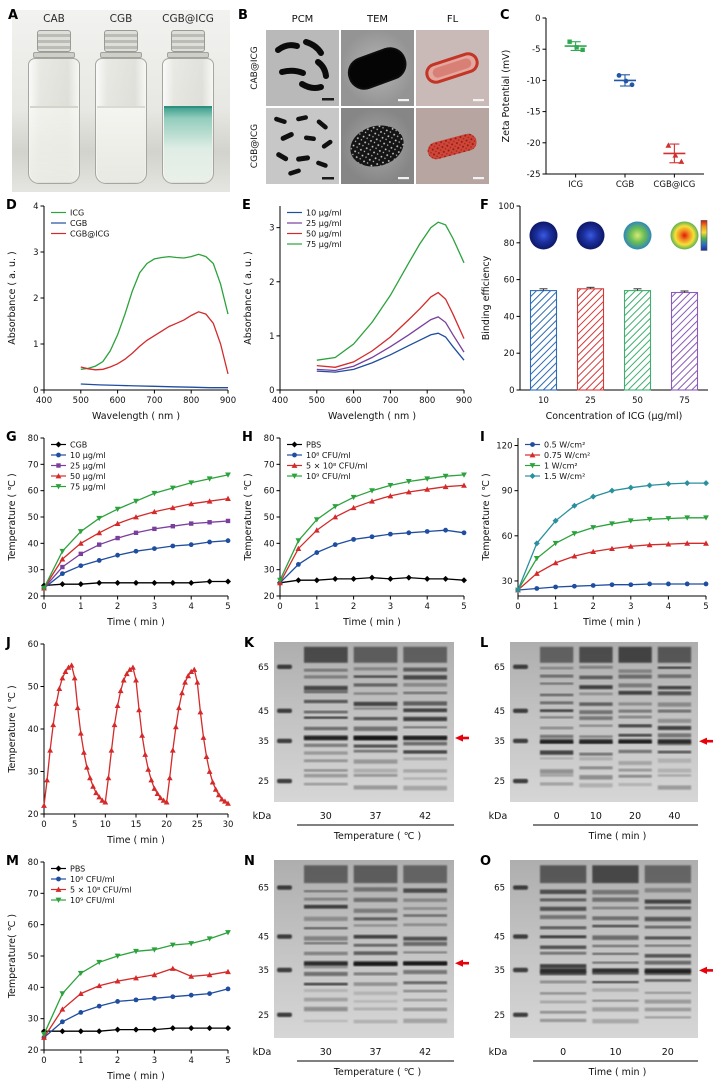  What do you see at coordinates (101, 890) in the screenshot?
I see `svg-text: 5 × 10⁸ CFU/ml` at bounding box center [101, 890].